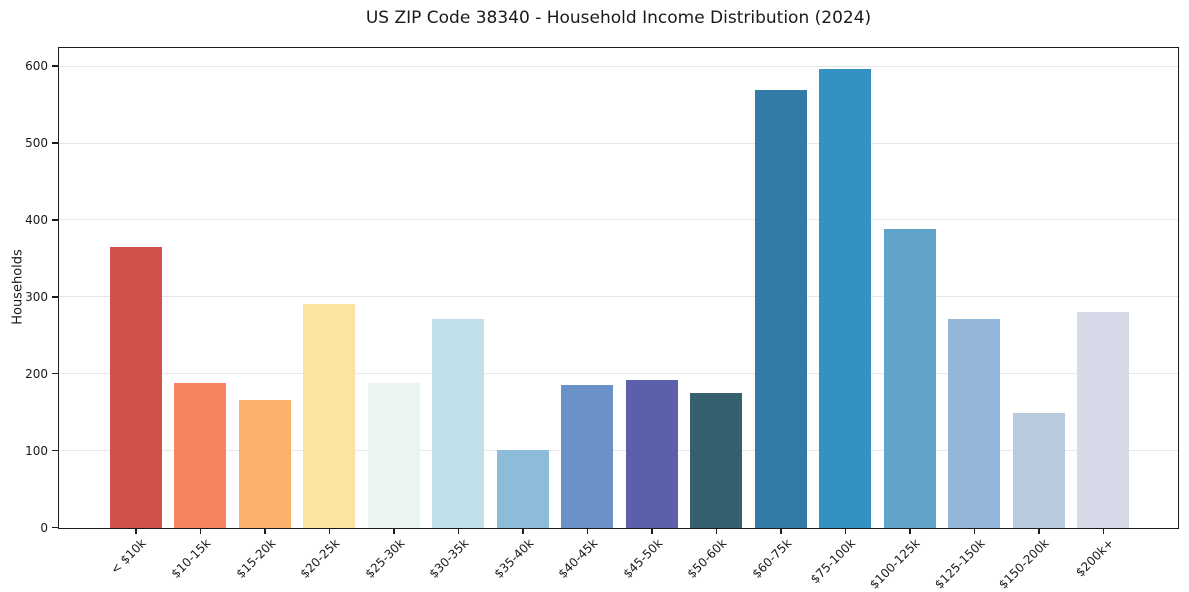 The image size is (1189, 592). What do you see at coordinates (128, 556) in the screenshot?
I see `x-tick-label: < $10k` at bounding box center [128, 556].